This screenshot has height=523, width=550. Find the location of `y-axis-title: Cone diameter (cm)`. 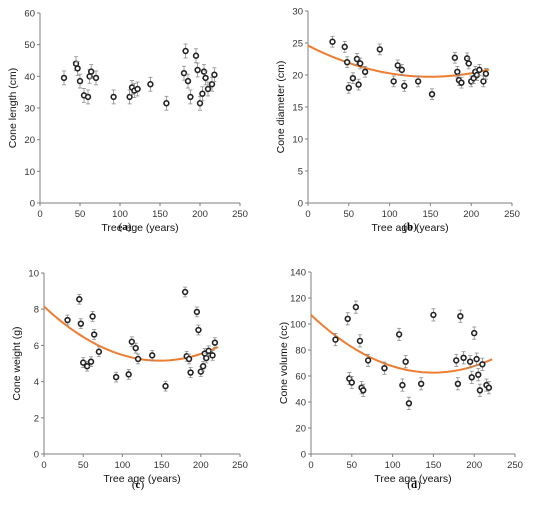

y-axis-title: Cone diameter (cm) is located at coordinates (281, 107).